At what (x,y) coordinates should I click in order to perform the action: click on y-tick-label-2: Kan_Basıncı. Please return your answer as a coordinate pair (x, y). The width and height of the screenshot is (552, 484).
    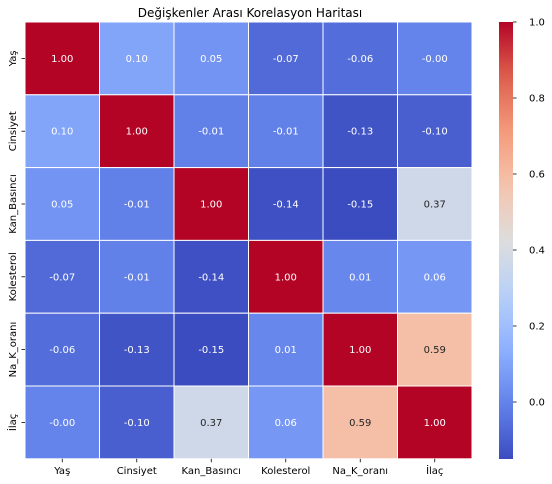
    Looking at the image, I should click on (13, 203).